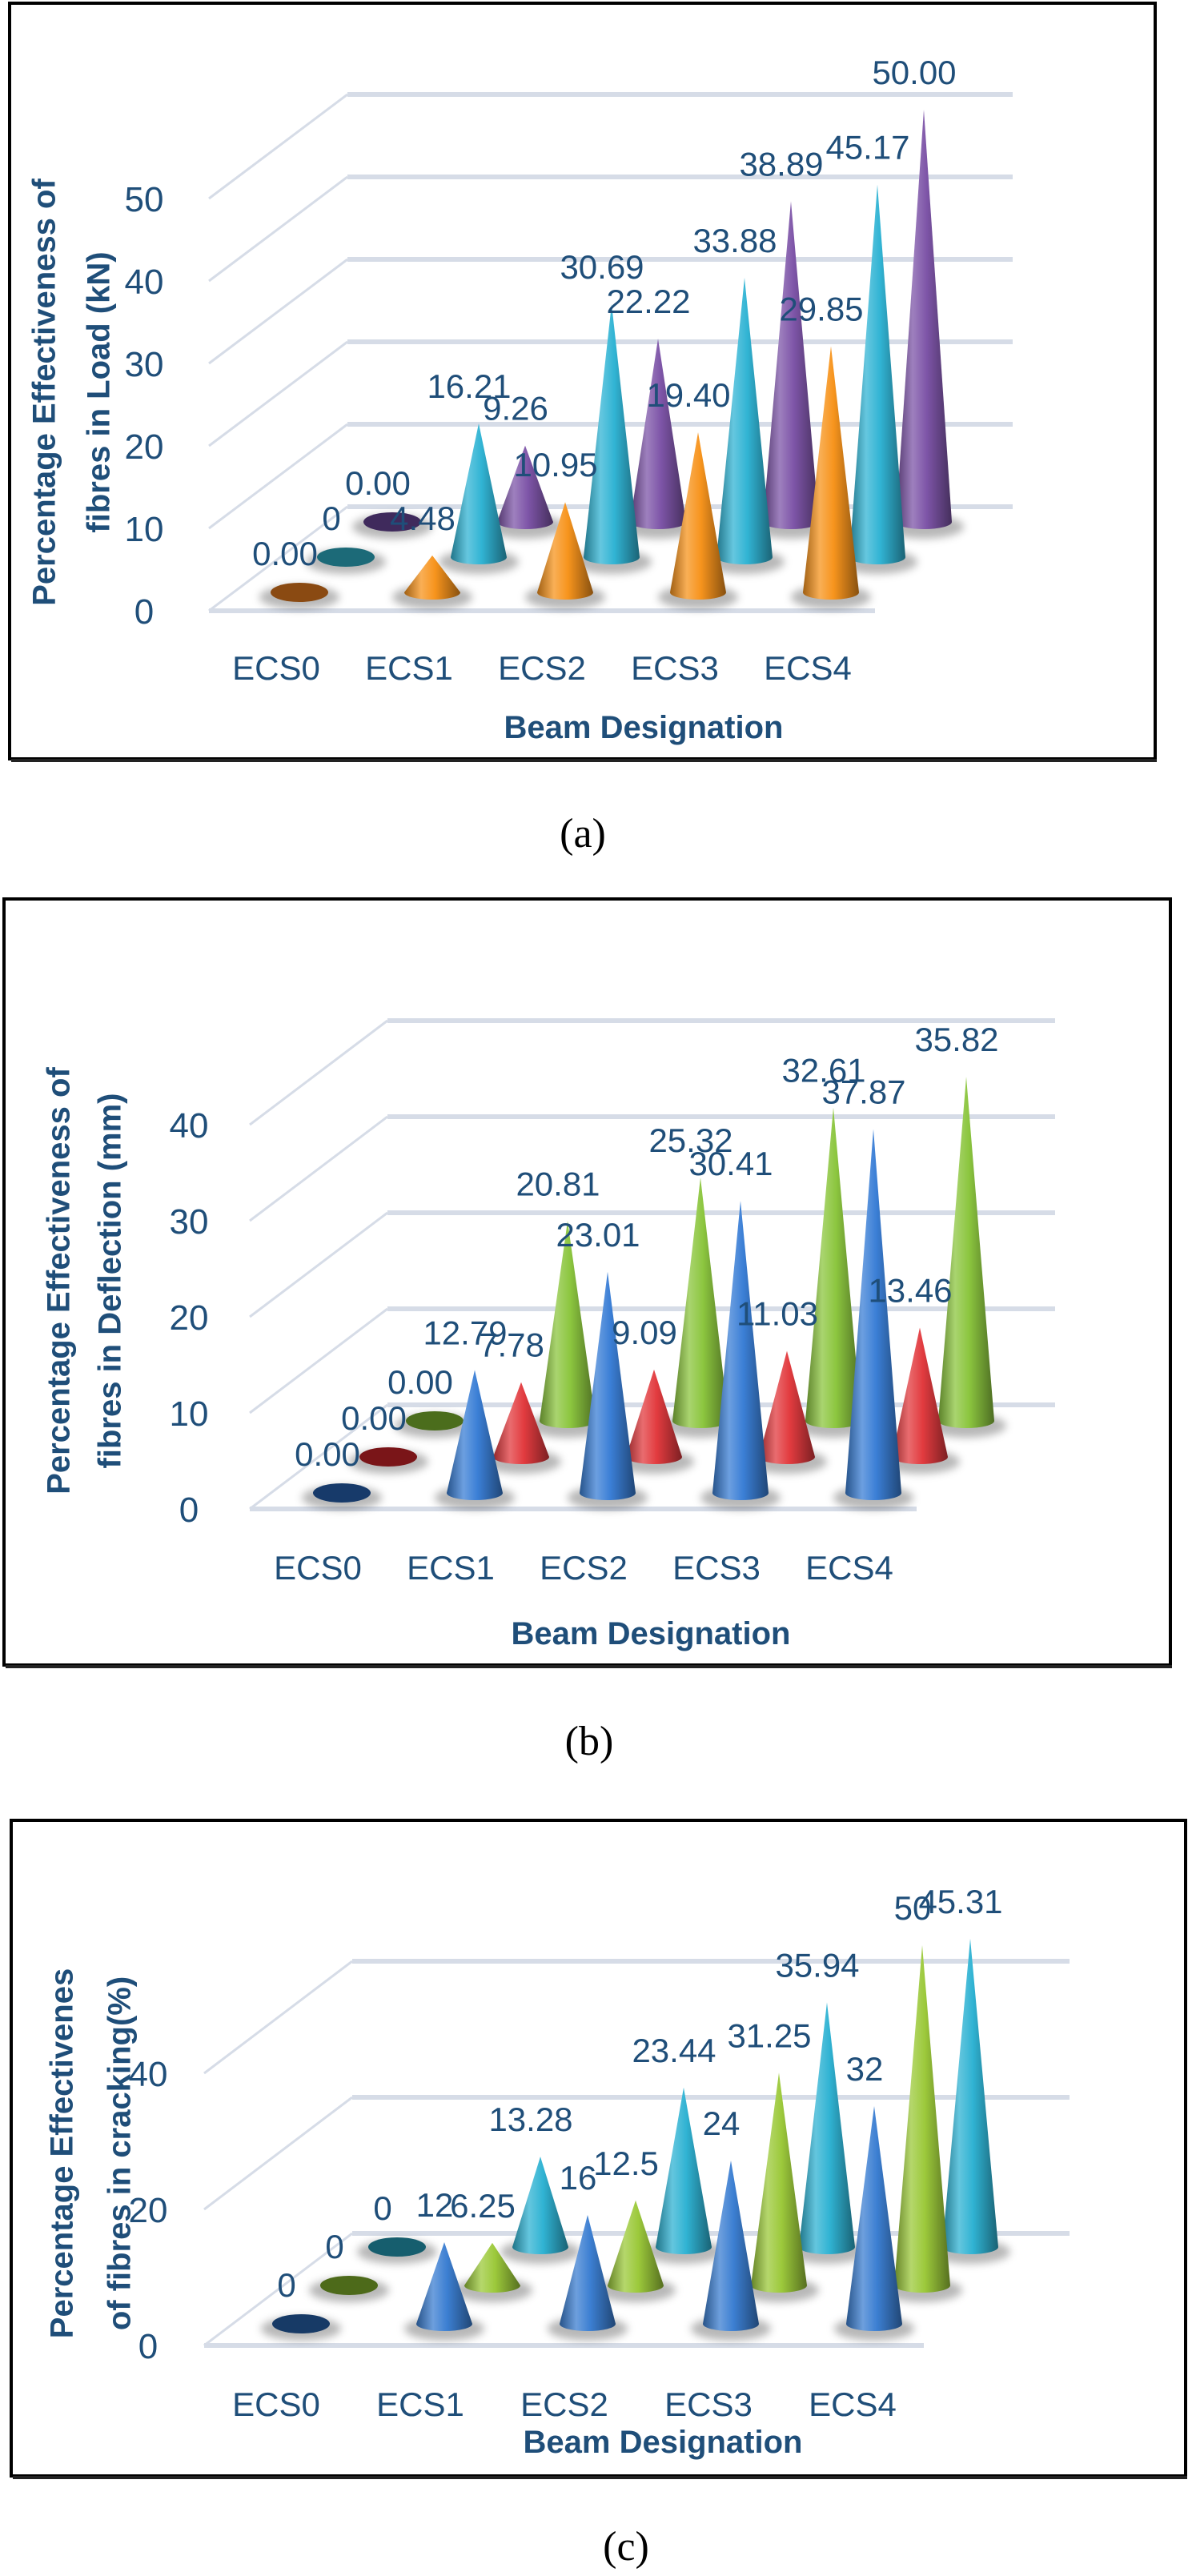 The height and width of the screenshot is (2576, 1188). Describe the element at coordinates (99, 392) in the screenshot. I see `y-axis-title-line: fibres in Load (kN)` at that location.